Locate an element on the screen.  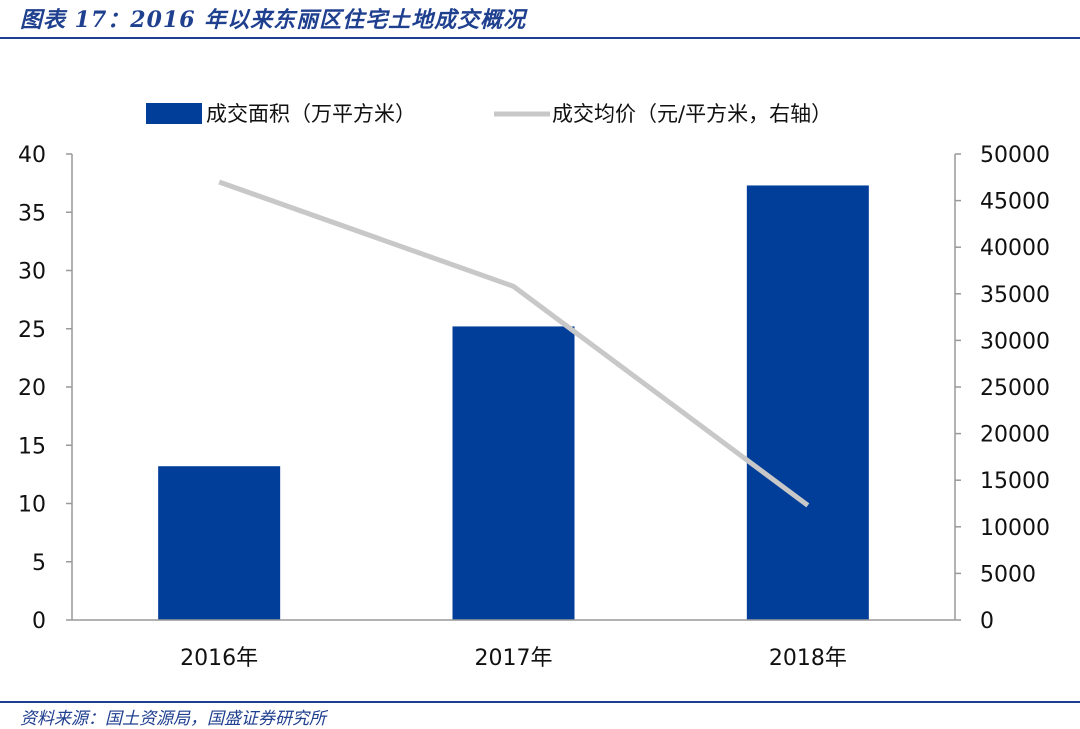
x-axis-labels: 2016年 2017年 2018年 is located at coordinates (513, 658).